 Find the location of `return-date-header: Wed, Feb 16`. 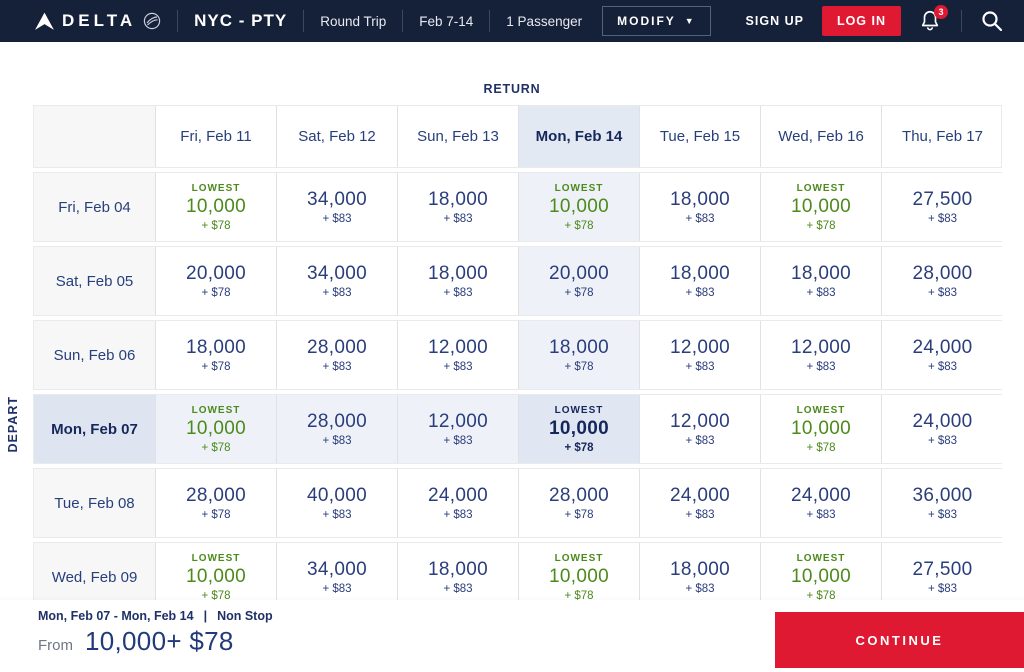

return-date-header: Wed, Feb 16 is located at coordinates (821, 136).